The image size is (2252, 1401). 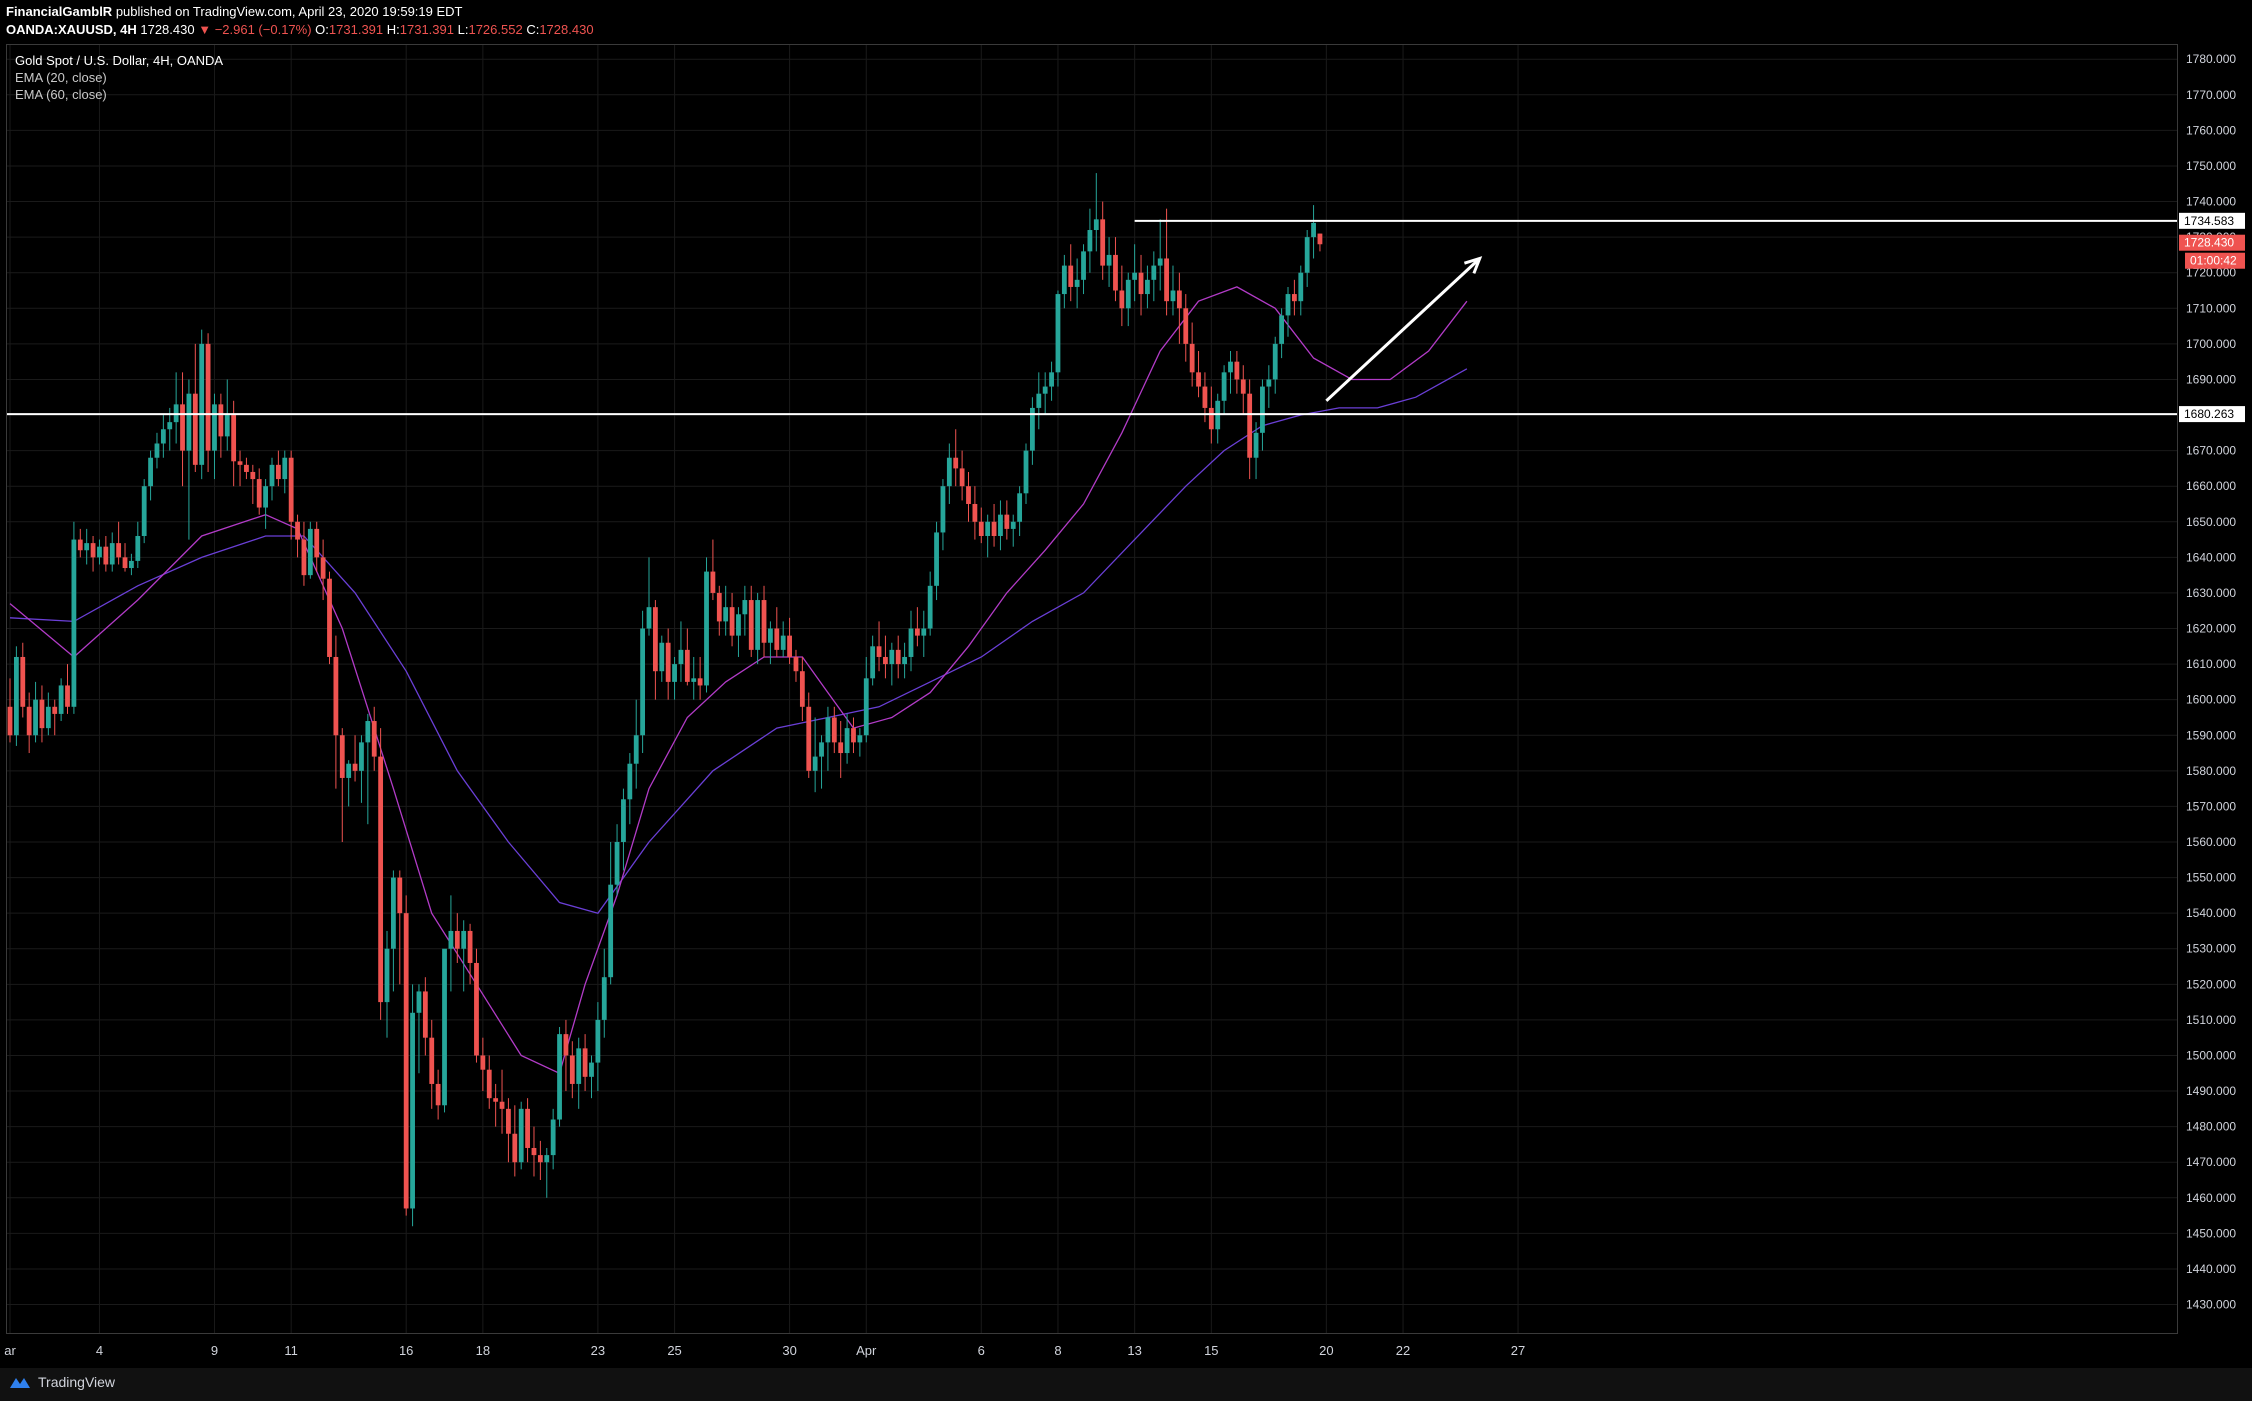 What do you see at coordinates (1057, 1350) in the screenshot?
I see `time-tick-label: 8` at bounding box center [1057, 1350].